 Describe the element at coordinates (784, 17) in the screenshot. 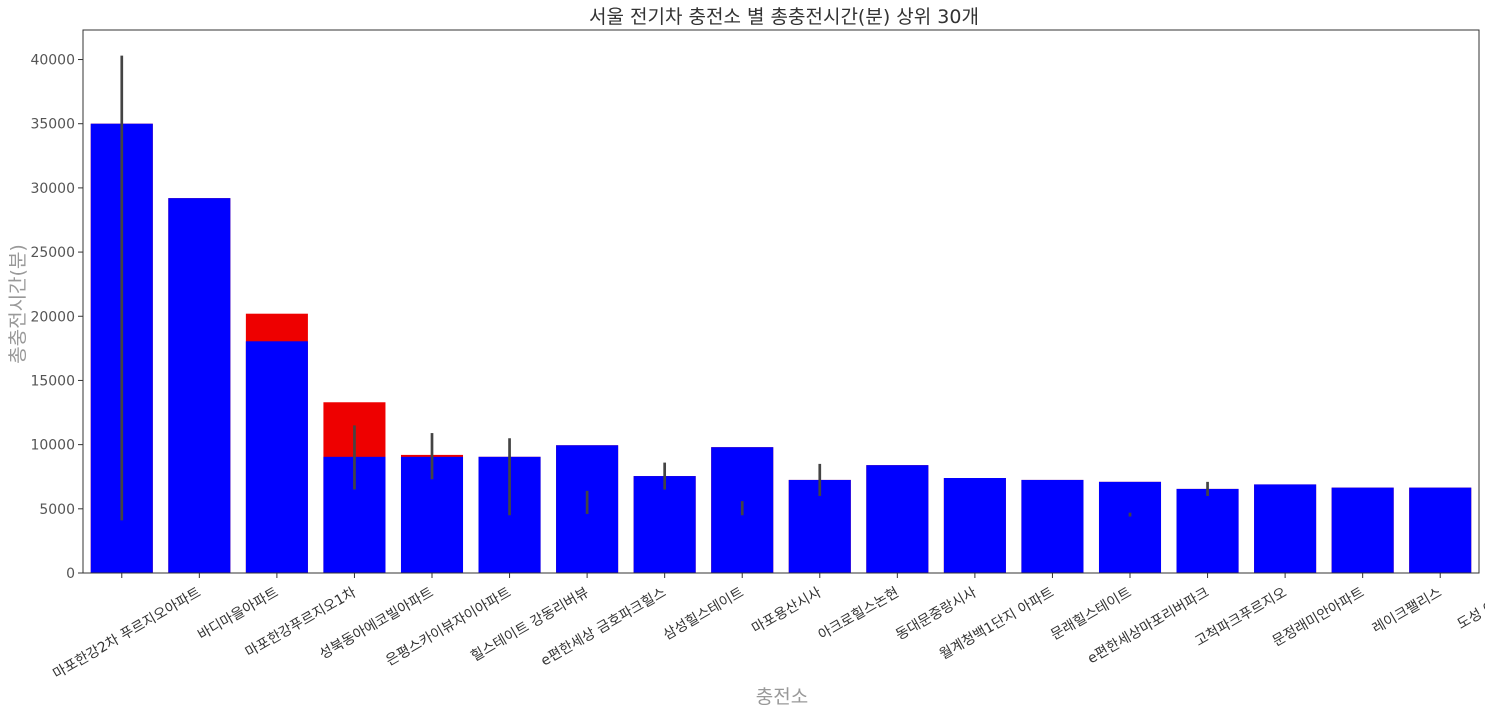

I see `chart-title: 서울 전기차 충전소 별 총충전시간(분) 상위 30개` at that location.